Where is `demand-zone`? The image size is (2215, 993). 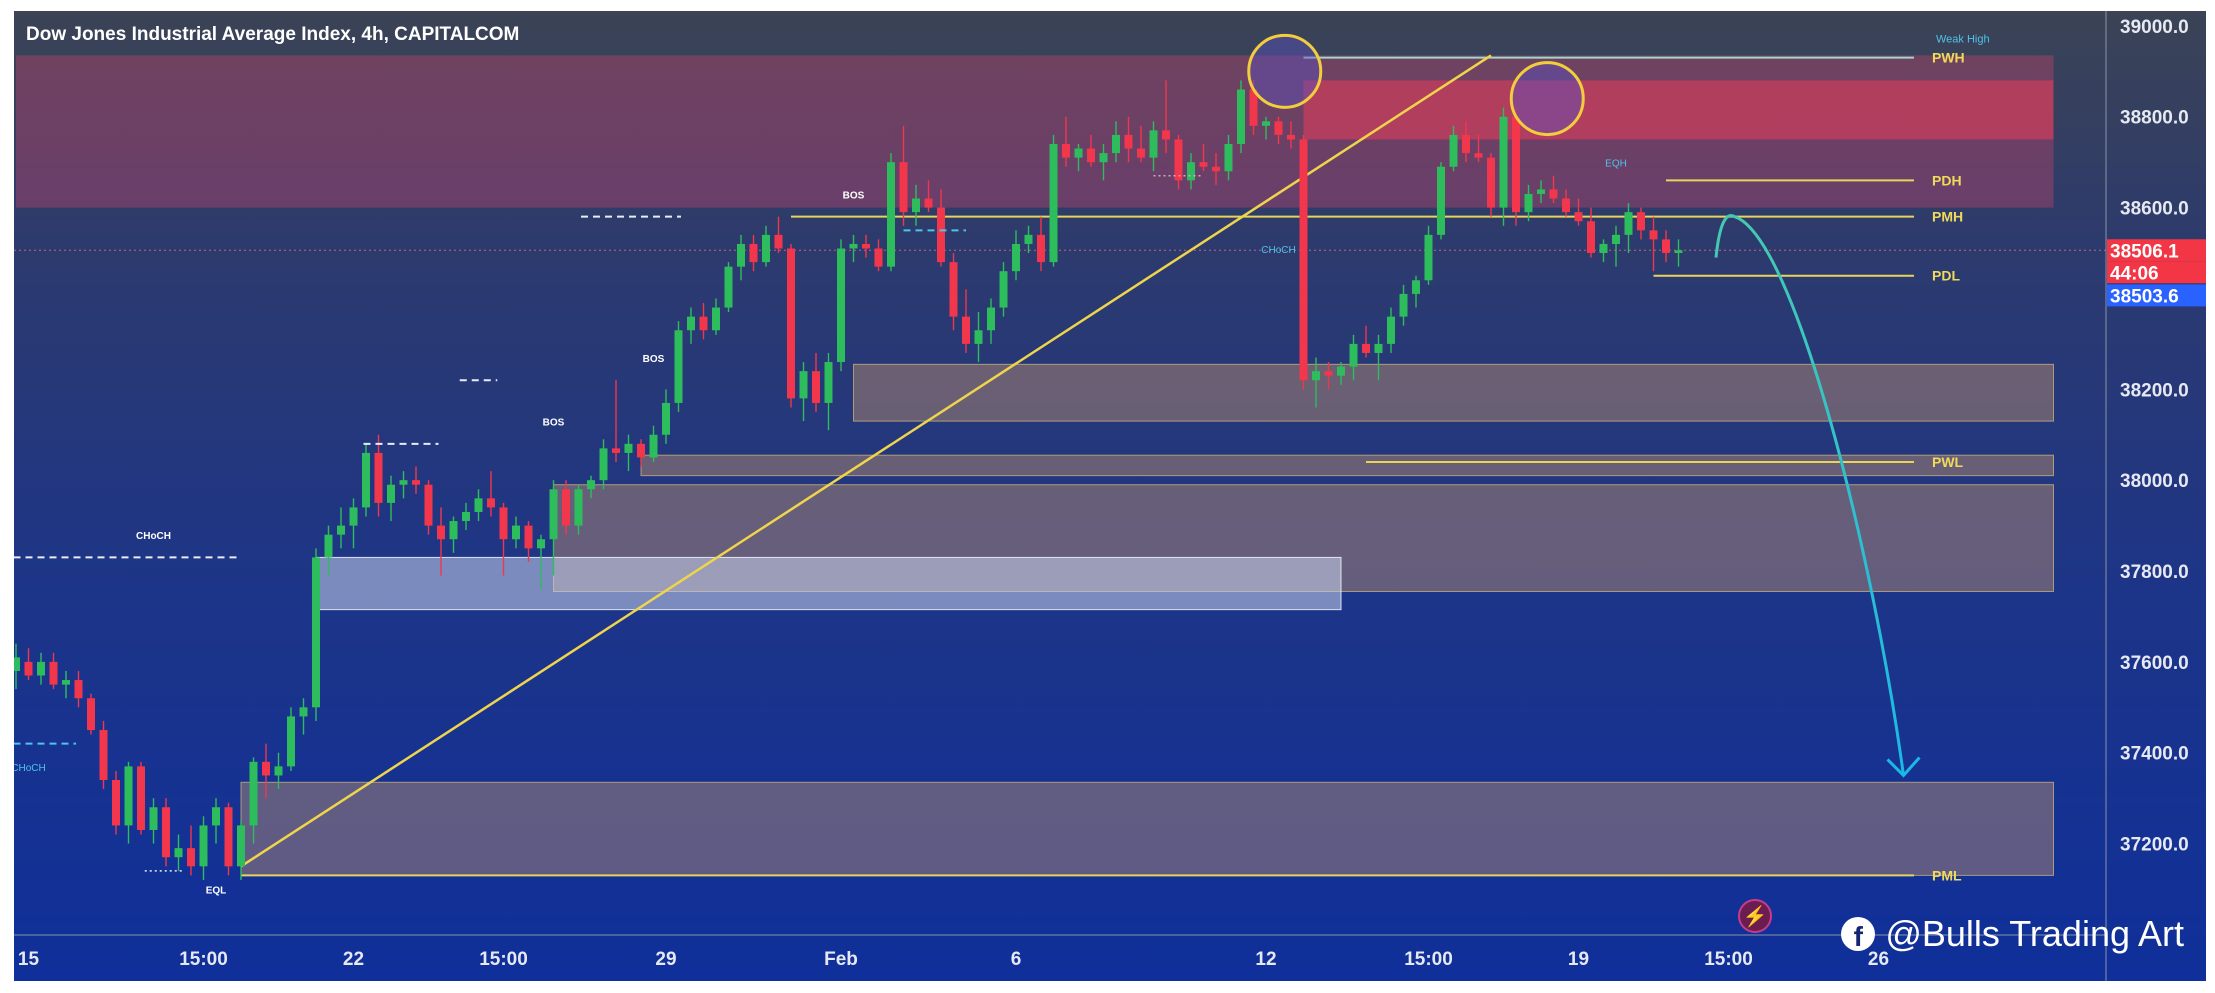 demand-zone is located at coordinates (1147, 828).